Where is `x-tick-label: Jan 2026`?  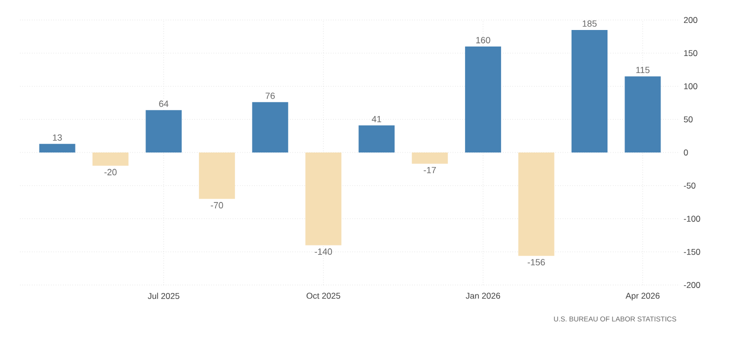 x-tick-label: Jan 2026 is located at coordinates (483, 295).